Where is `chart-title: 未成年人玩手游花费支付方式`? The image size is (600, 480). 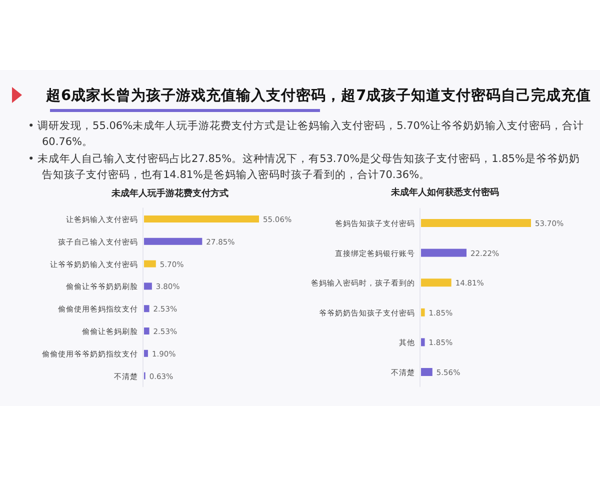 chart-title: 未成年人玩手游花费支付方式 is located at coordinates (169, 193).